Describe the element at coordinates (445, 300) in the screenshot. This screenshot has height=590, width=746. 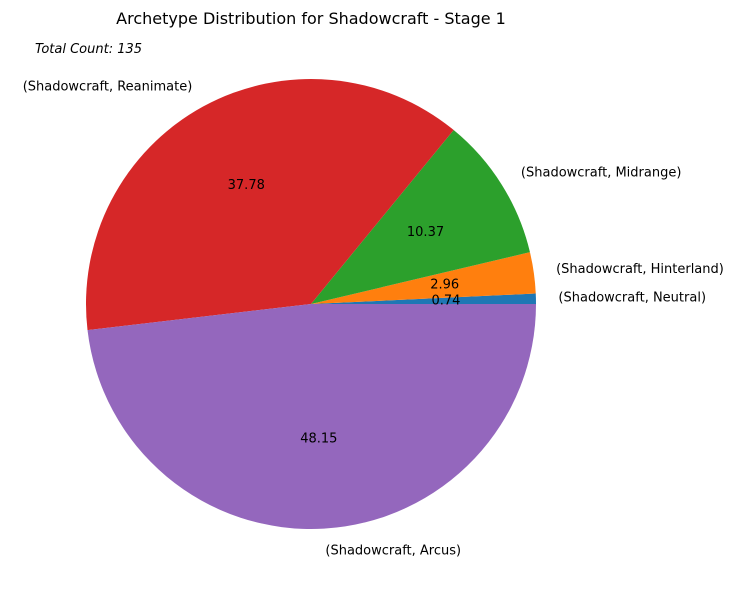
I see `slice-value-label-shadowcraft-neutral: 0.74` at that location.